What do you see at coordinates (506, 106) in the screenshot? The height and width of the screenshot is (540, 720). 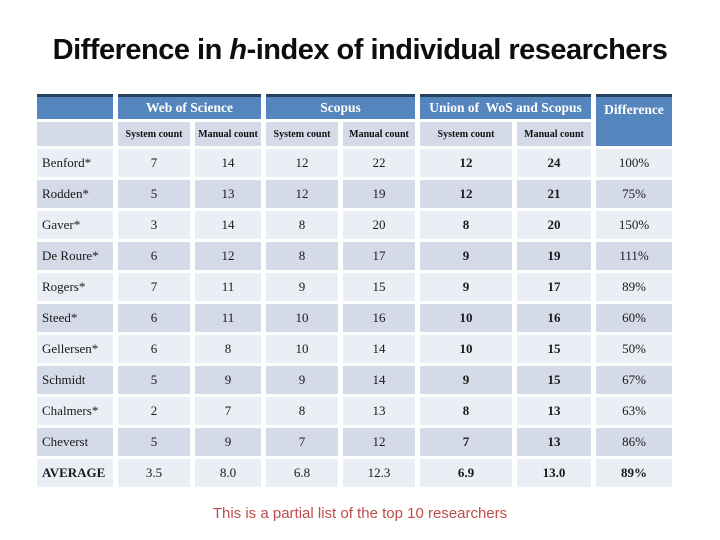 I see `col-group-union-wos-scopus: Union of WoS and Scopus` at bounding box center [506, 106].